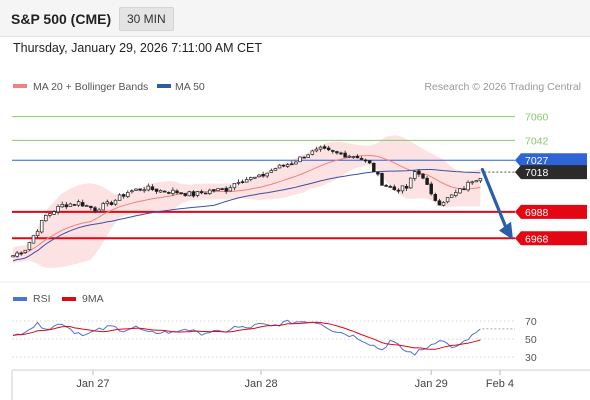  I want to click on level-label-6988-text: 6988, so click(537, 213).